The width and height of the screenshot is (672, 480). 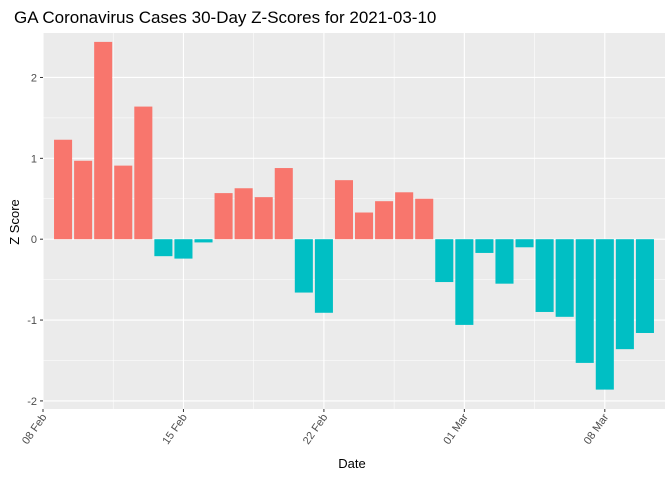 I want to click on x-tick-label: 08 Feb, so click(x=34, y=429).